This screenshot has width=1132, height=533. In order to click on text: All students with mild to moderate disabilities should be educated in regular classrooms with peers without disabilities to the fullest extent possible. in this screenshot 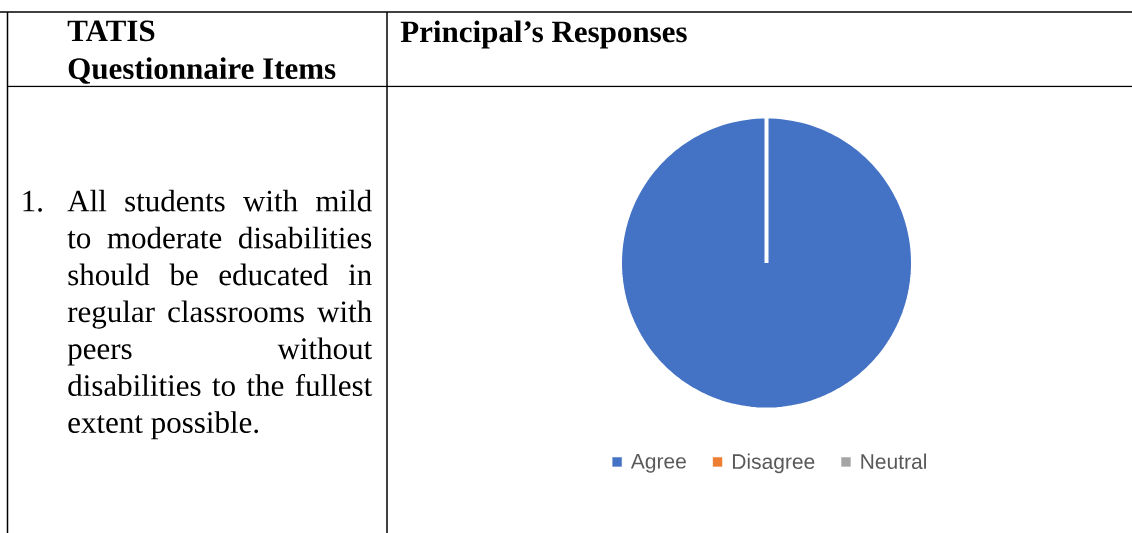, I will do `click(220, 314)`.